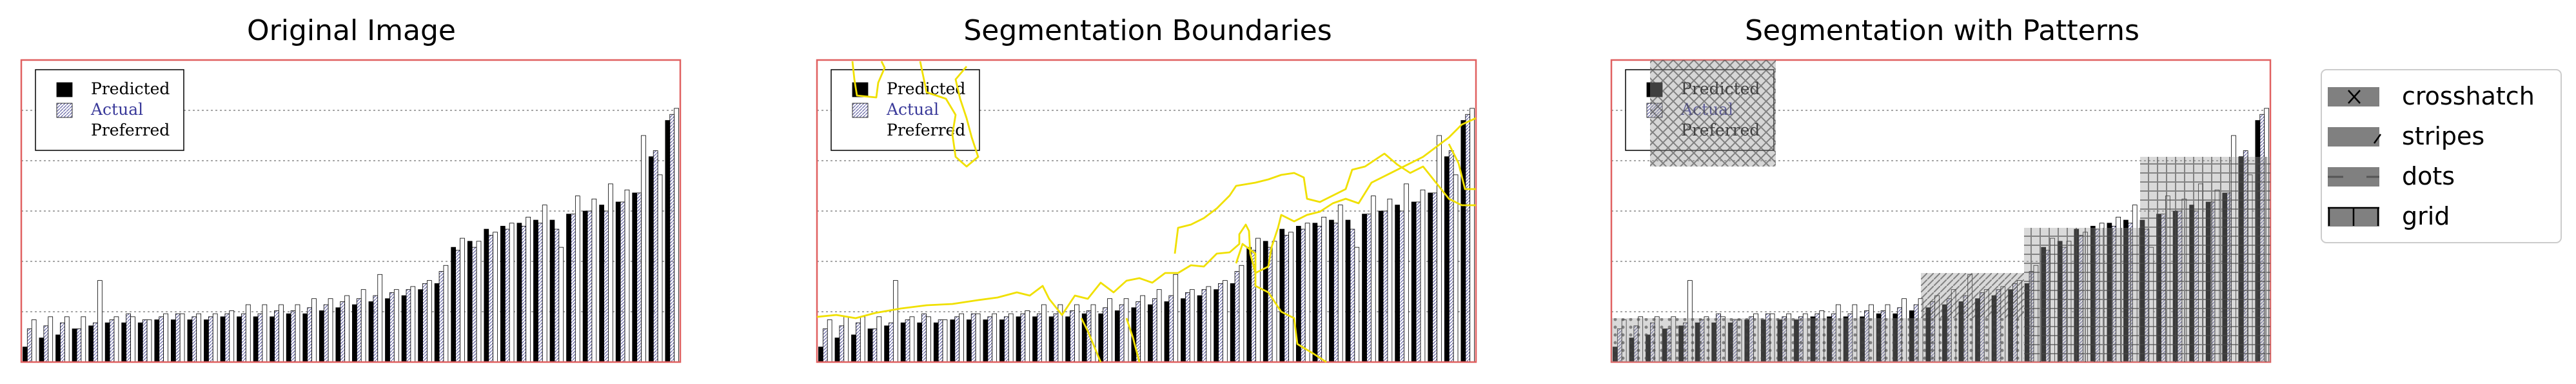  I want to click on inner-legend: Predicted Actual Preferred, so click(110, 110).